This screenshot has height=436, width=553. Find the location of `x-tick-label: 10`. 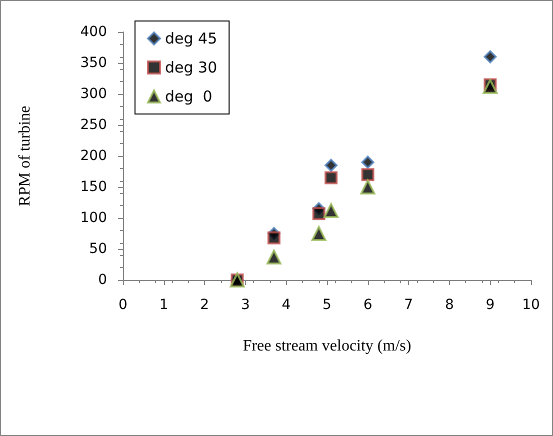

x-tick-label: 10 is located at coordinates (531, 305).